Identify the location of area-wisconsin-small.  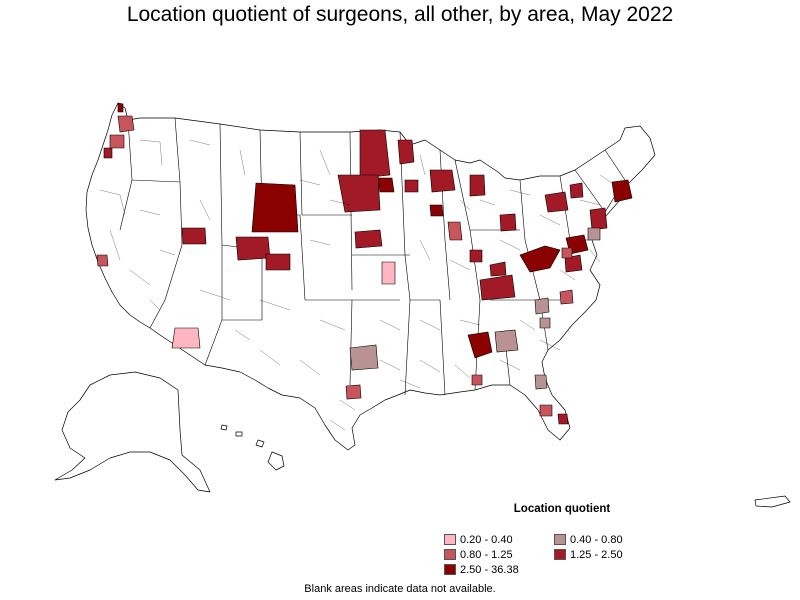
(436, 210).